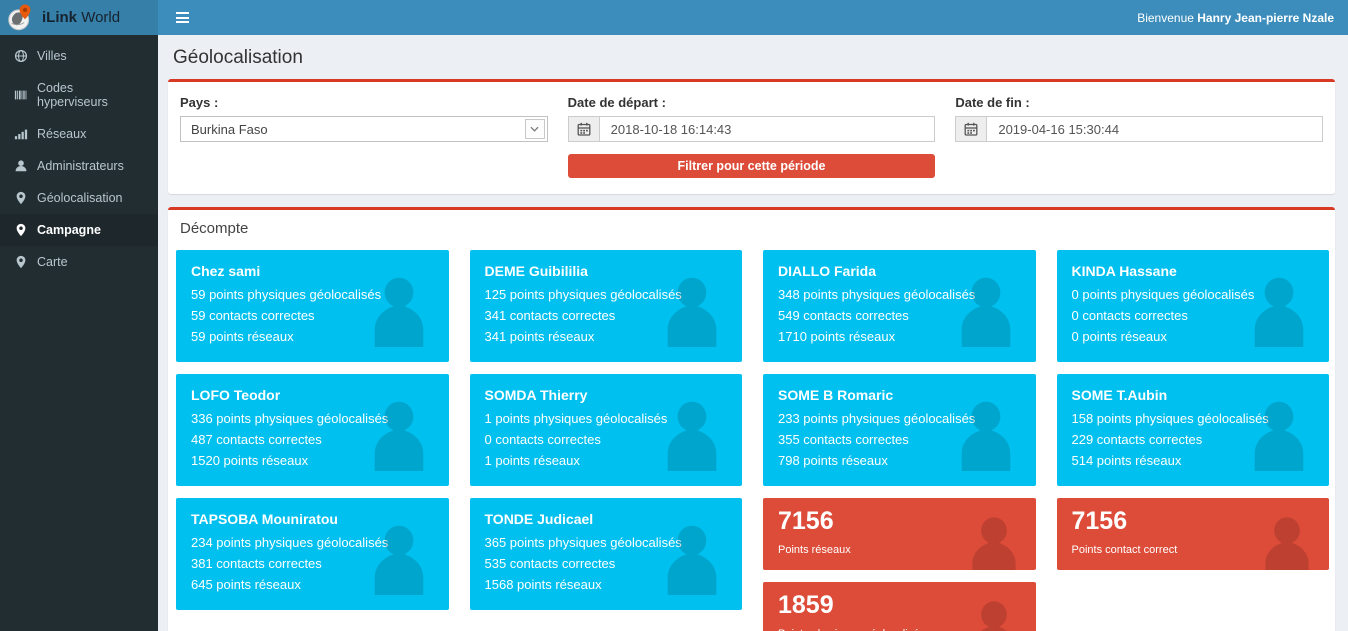  Describe the element at coordinates (536, 395) in the screenshot. I see `agent-name: SOMDA Thierry` at that location.